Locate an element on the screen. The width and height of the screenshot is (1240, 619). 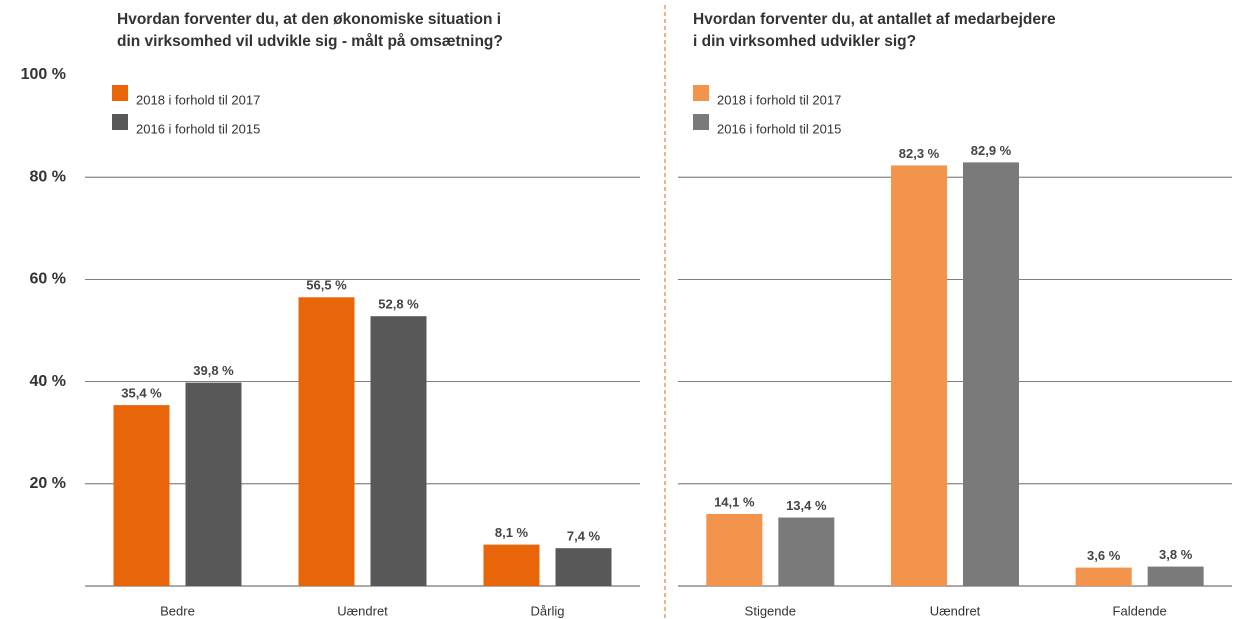
value-label: 35,4 % is located at coordinates (141, 393).